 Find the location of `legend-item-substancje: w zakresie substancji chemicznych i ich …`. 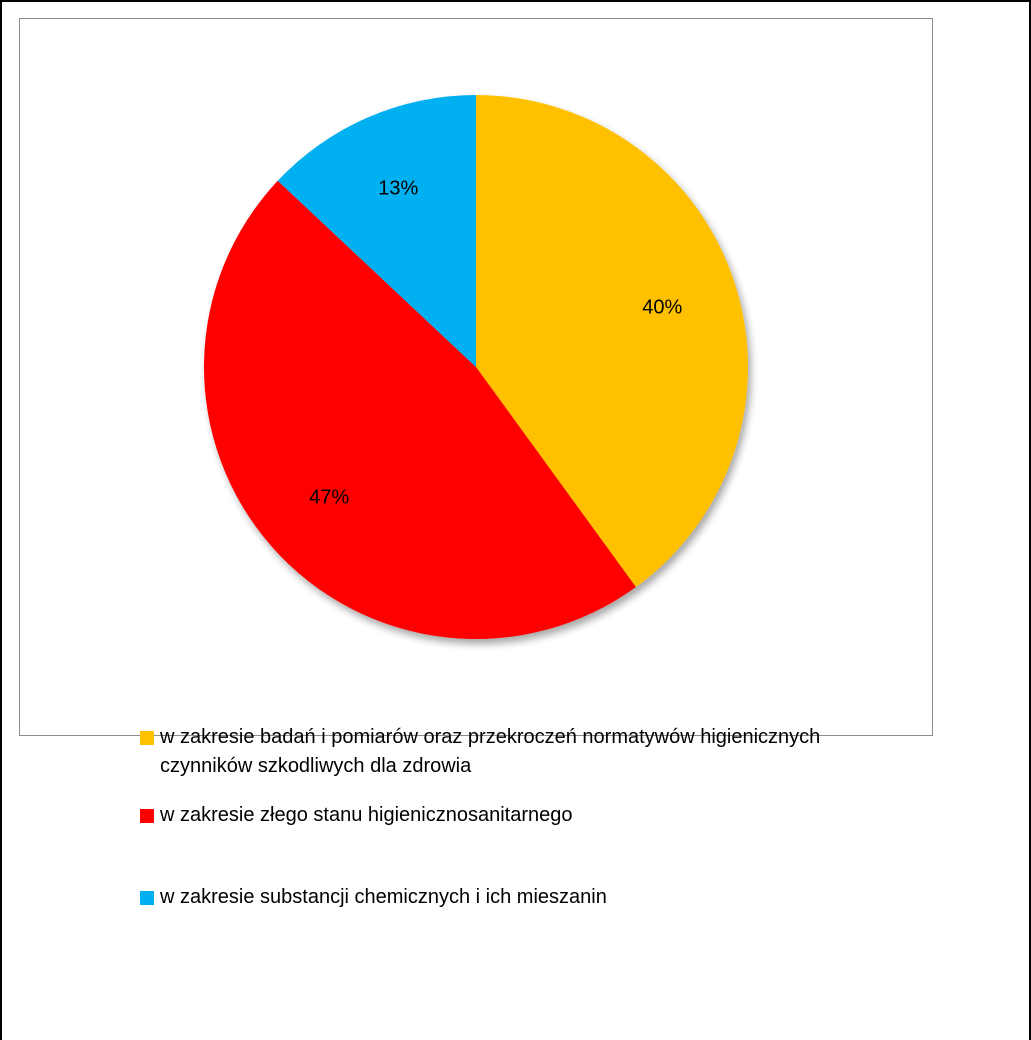

legend-item-substancje: w zakresie substancji chemicznych i ich … is located at coordinates (510, 897).